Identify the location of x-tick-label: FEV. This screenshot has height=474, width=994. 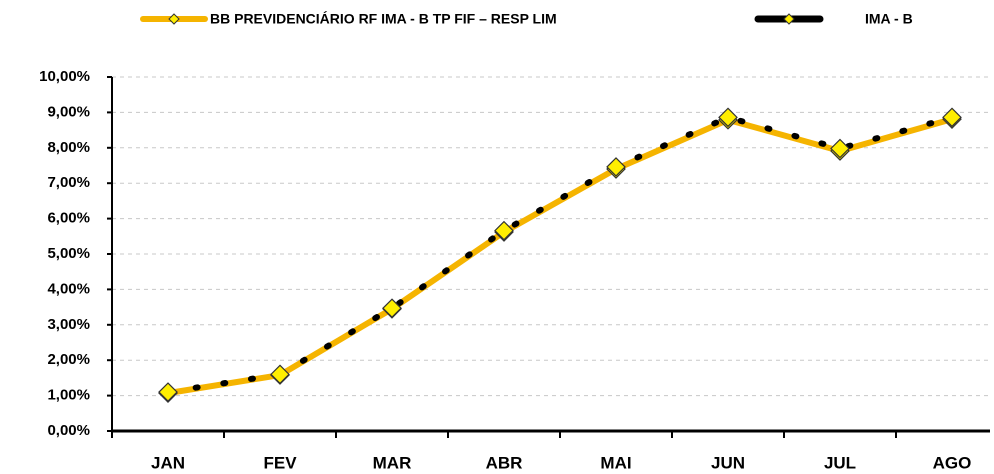
(280, 462).